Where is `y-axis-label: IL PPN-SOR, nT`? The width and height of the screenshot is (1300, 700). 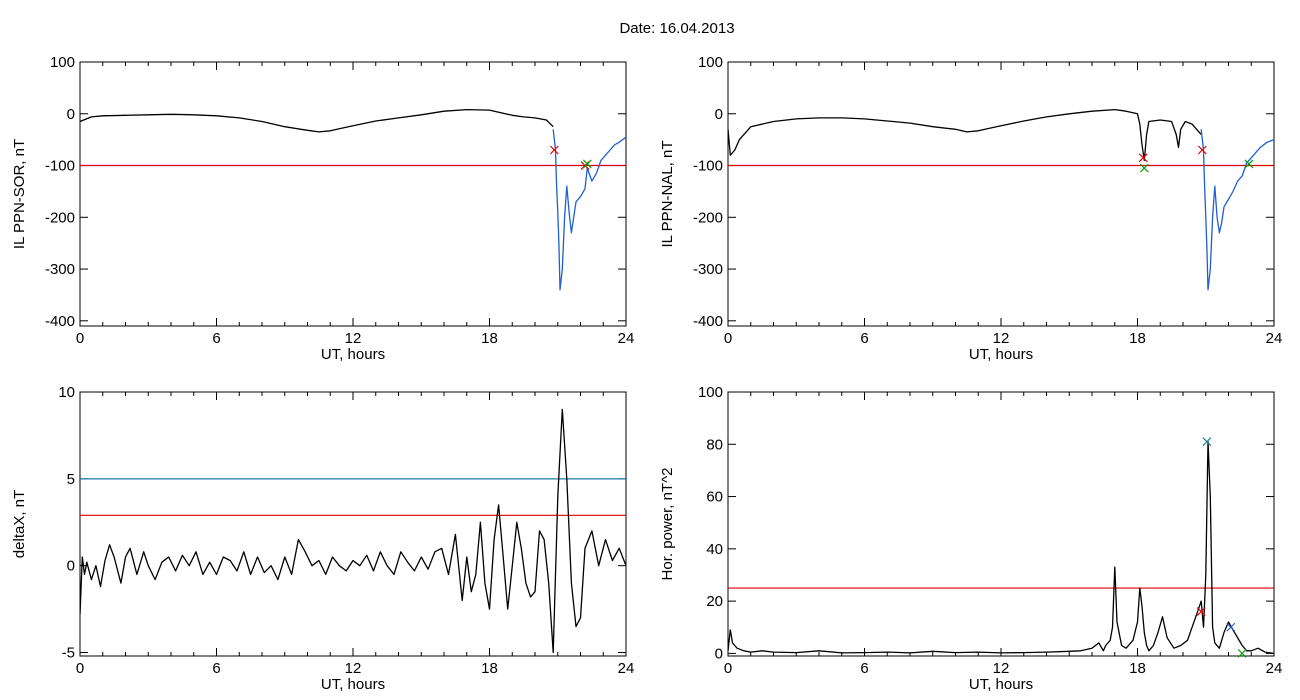 y-axis-label: IL PPN-SOR, nT is located at coordinates (19, 194).